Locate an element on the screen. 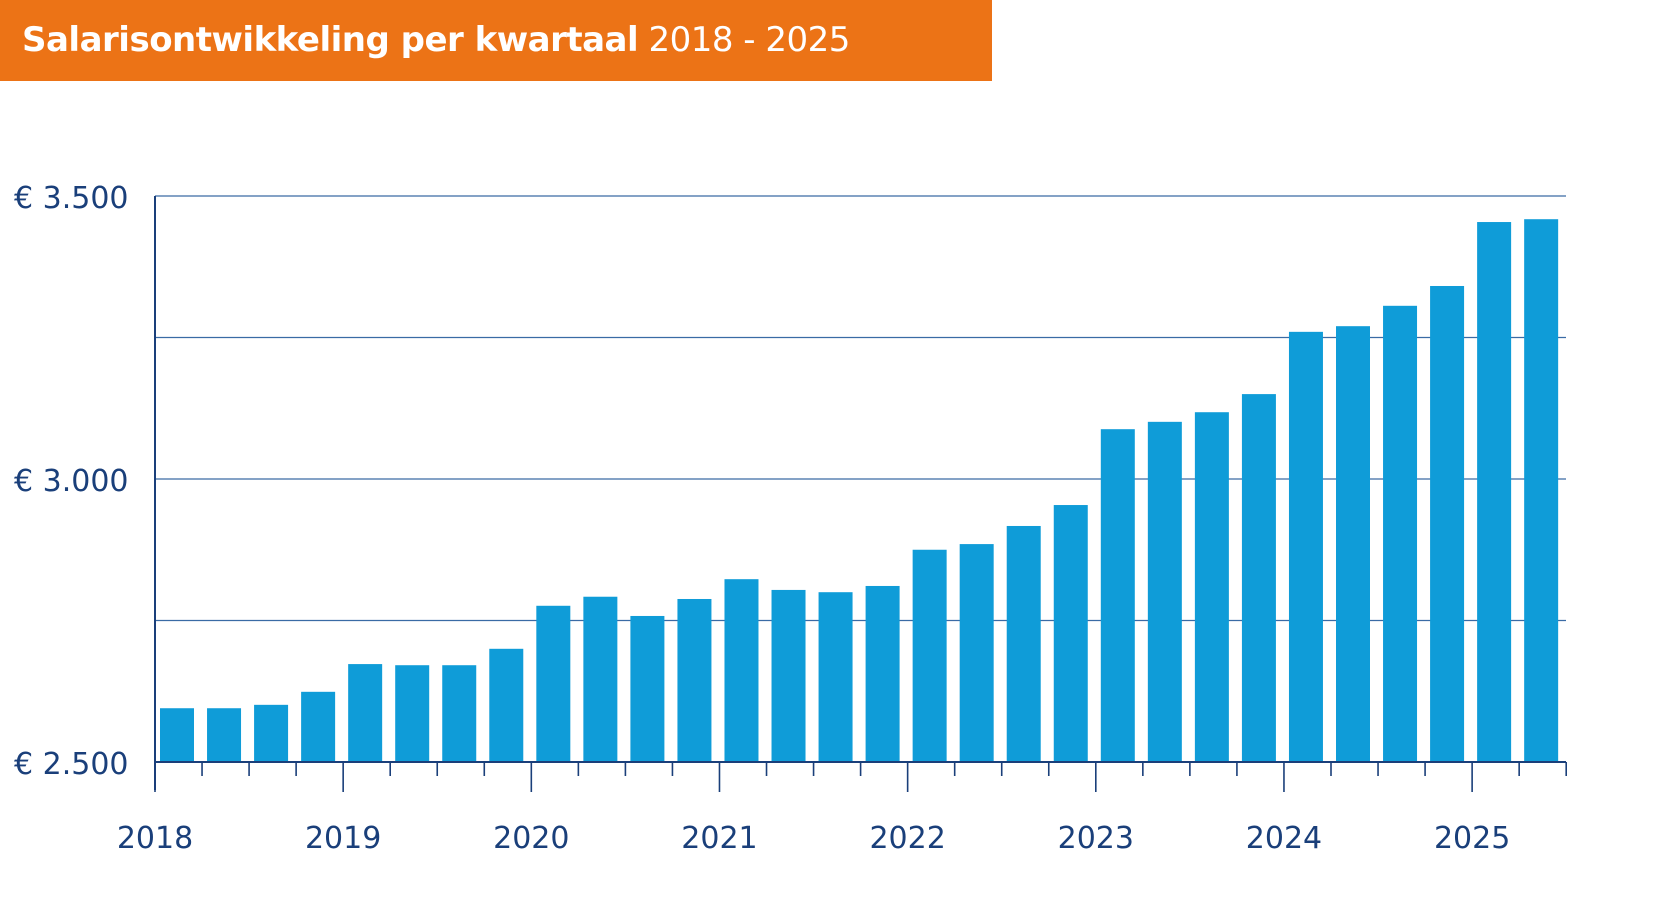 The width and height of the screenshot is (1661, 899). x-tick-label: 2025 is located at coordinates (1472, 838).